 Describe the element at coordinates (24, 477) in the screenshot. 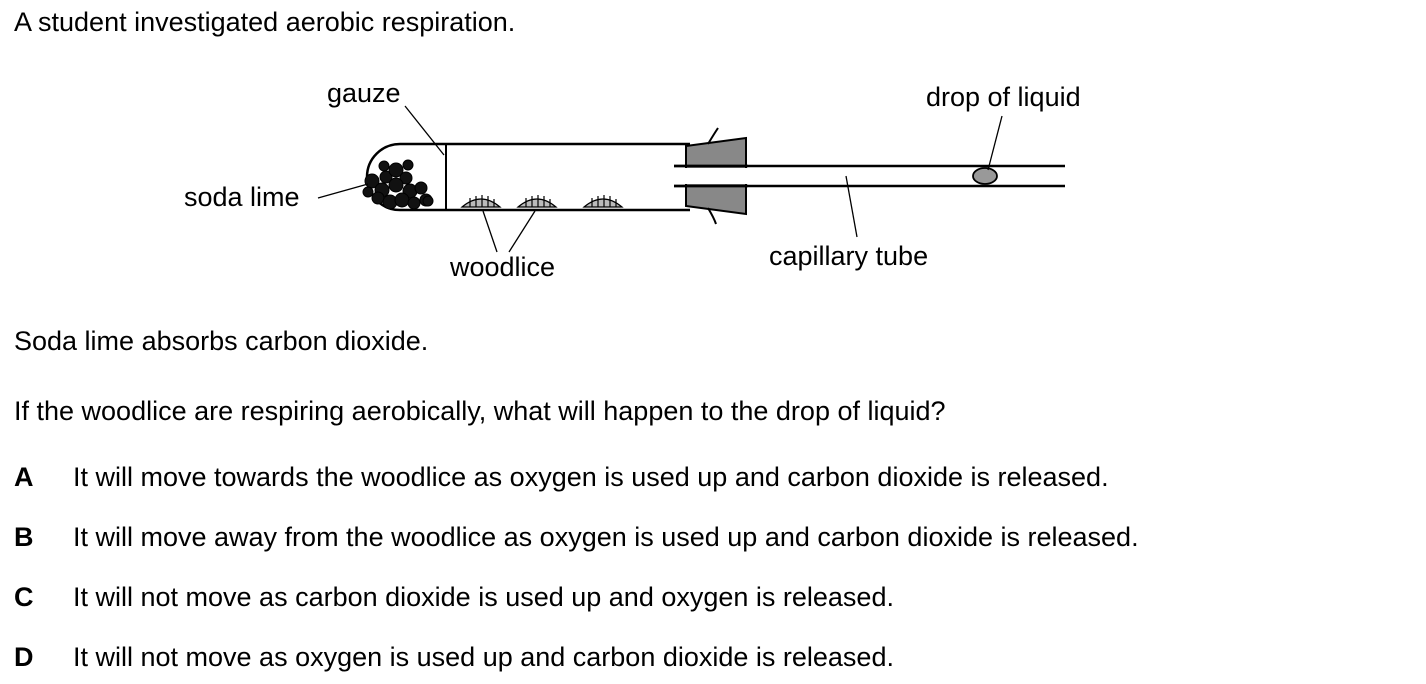

I see `option-letter: A` at that location.